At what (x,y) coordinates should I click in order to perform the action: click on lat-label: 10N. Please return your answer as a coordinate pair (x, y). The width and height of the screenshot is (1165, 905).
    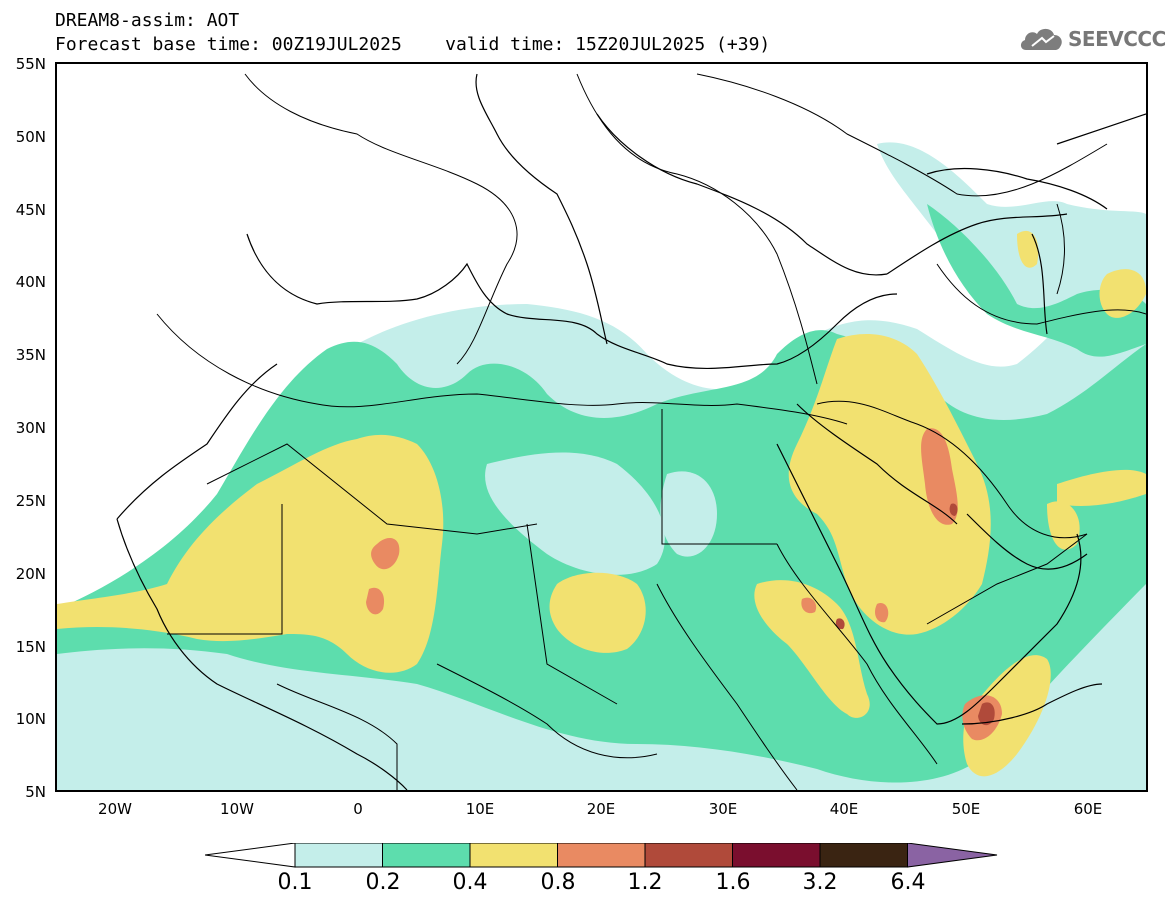
    Looking at the image, I should click on (30, 719).